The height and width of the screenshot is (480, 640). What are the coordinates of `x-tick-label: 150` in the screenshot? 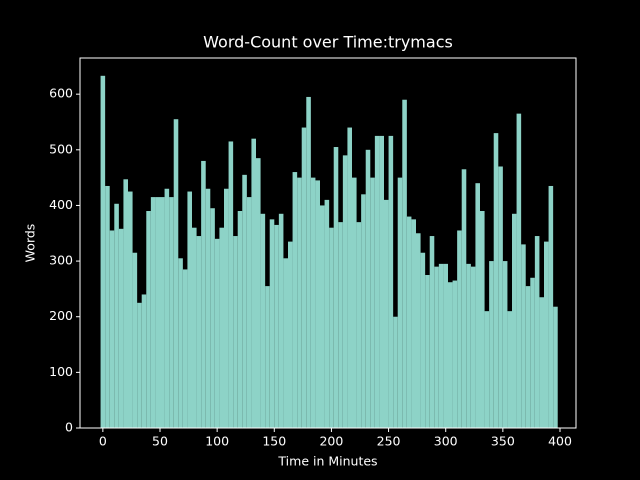 It's located at (274, 441).